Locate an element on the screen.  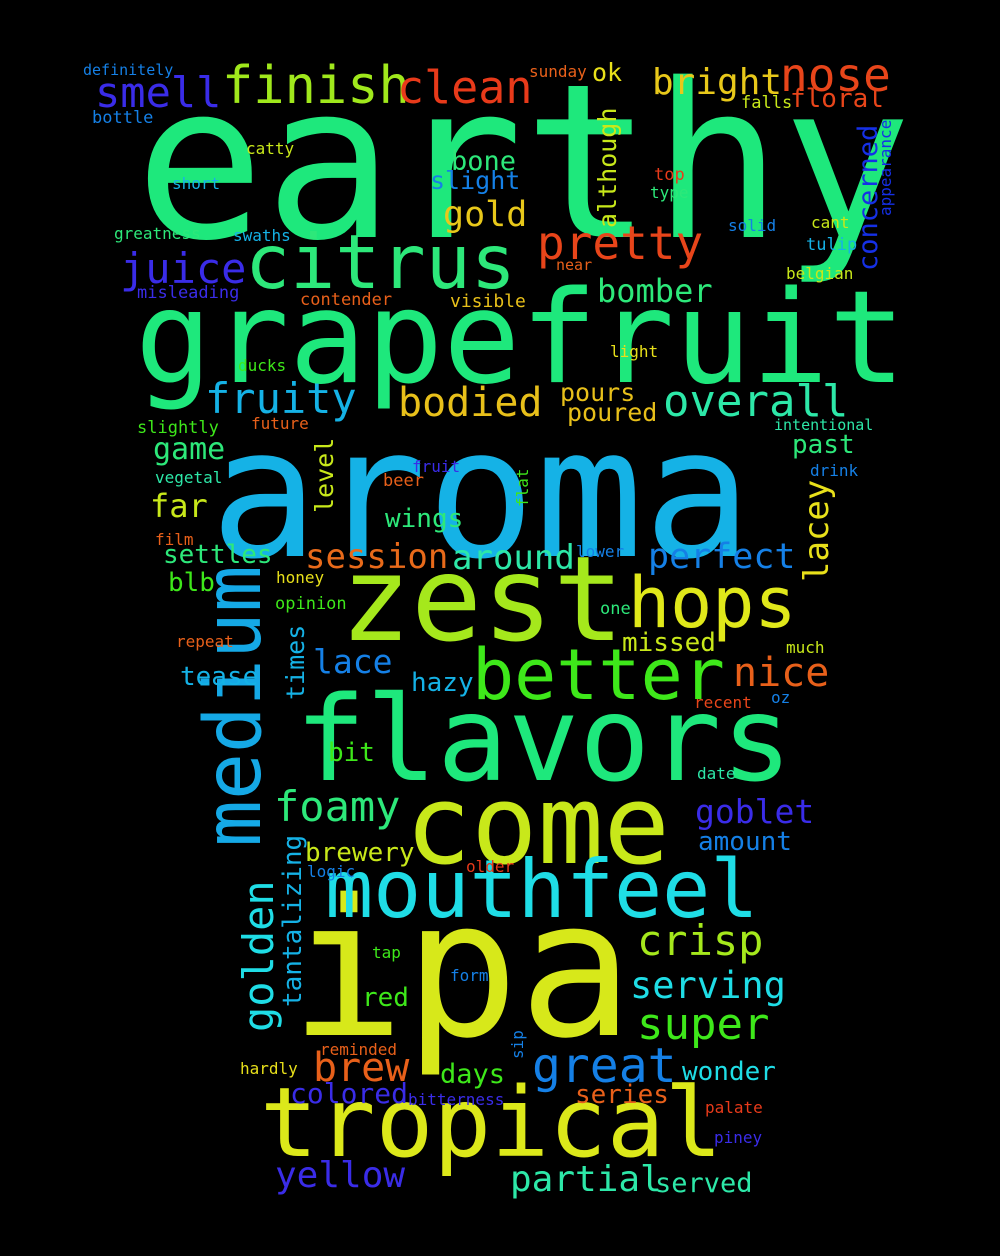
cloud-word: better is located at coordinates (598, 675).